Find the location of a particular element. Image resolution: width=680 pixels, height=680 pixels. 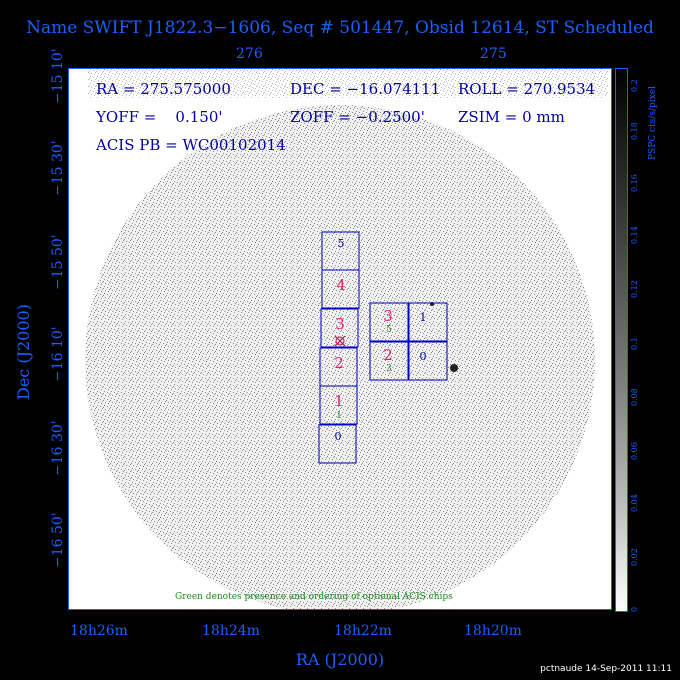

acis-chip-3: 3 is located at coordinates (339, 328).